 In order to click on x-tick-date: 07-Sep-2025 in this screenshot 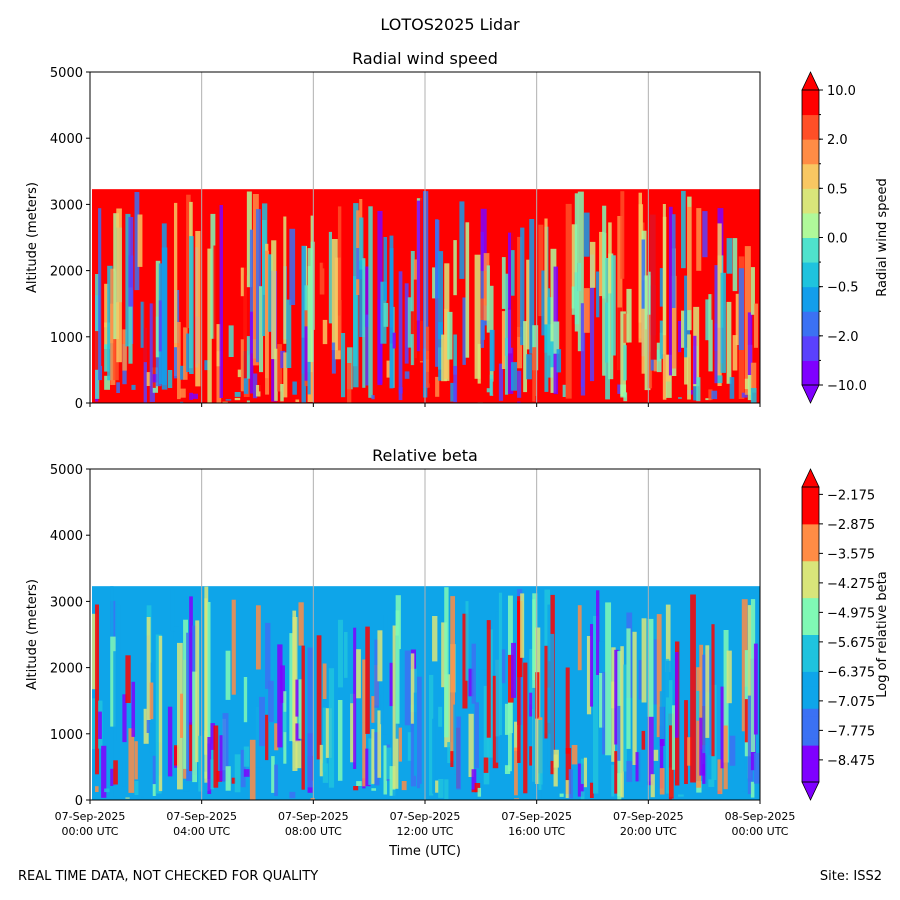, I will do `click(425, 816)`.